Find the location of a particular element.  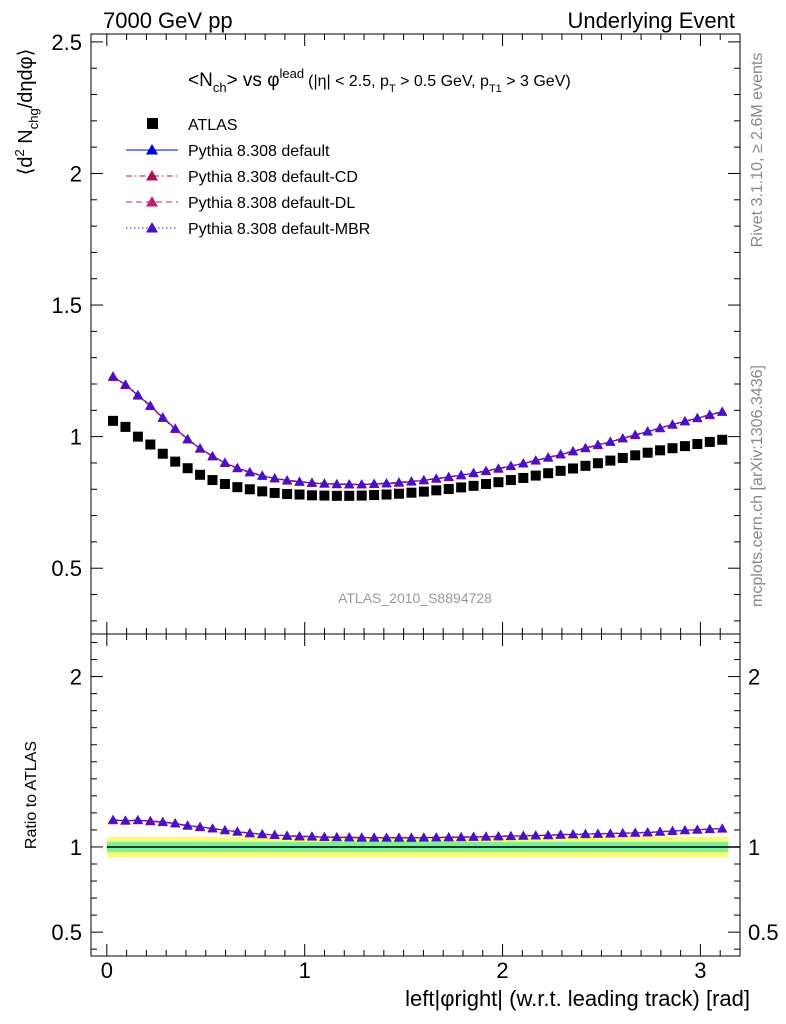

ratio-series-line is located at coordinates (418, 829).